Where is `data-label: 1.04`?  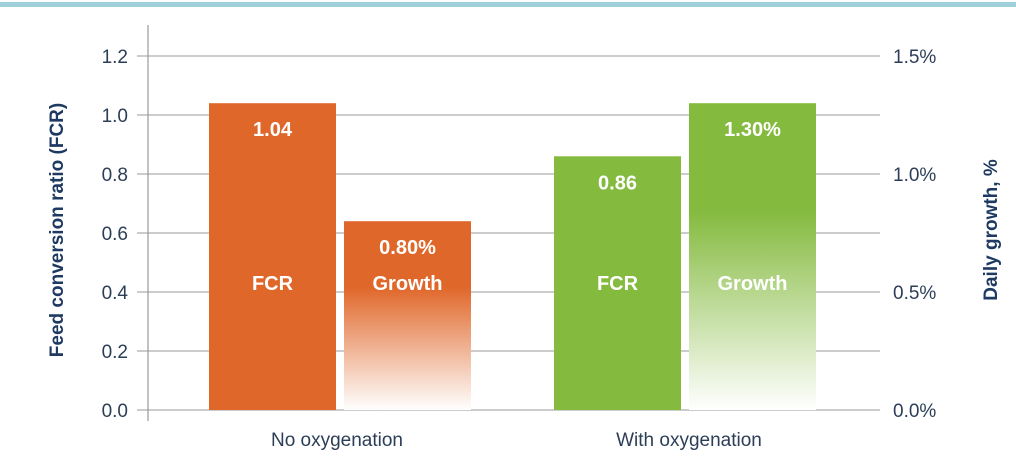
data-label: 1.04 is located at coordinates (273, 130).